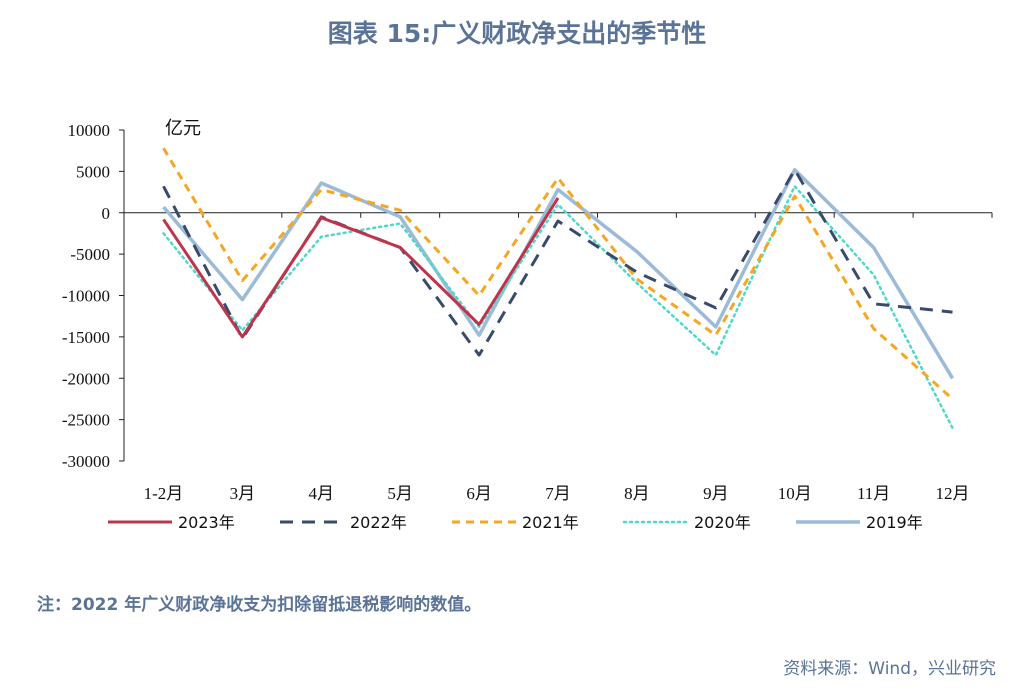  I want to click on y-tick-label: -5000, so click(90, 254).